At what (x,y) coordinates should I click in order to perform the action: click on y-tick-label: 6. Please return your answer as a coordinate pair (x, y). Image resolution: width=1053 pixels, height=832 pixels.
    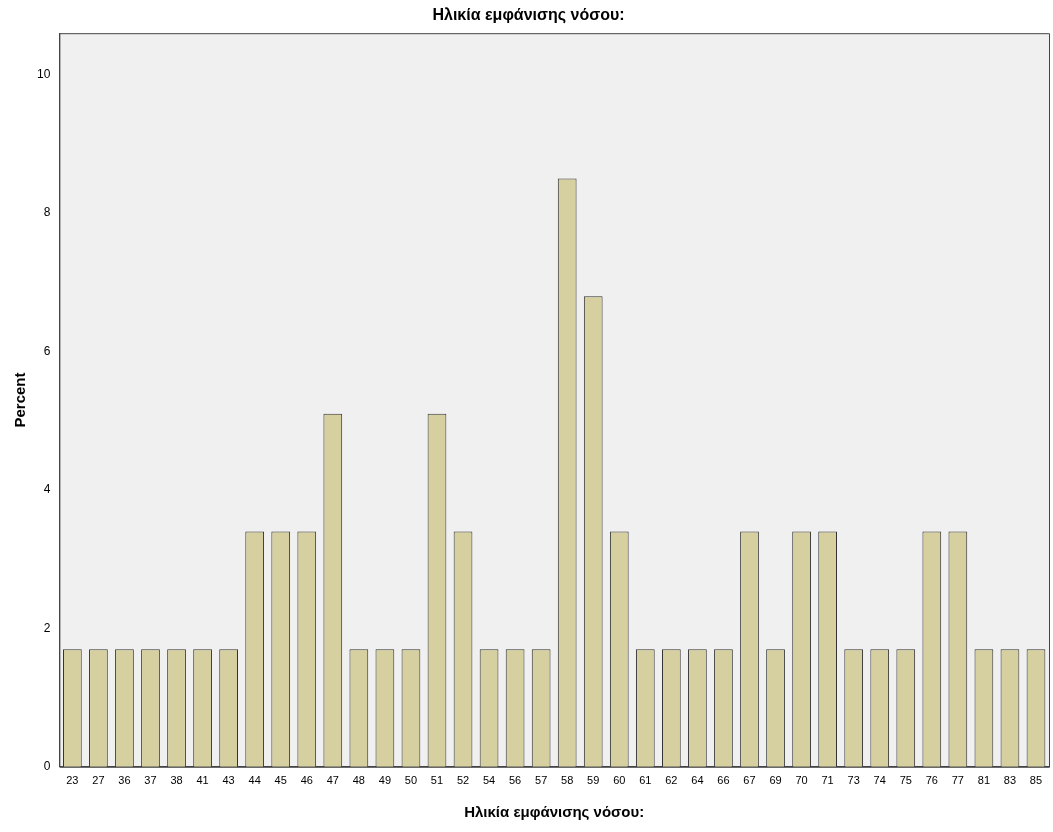
    Looking at the image, I should click on (47, 350).